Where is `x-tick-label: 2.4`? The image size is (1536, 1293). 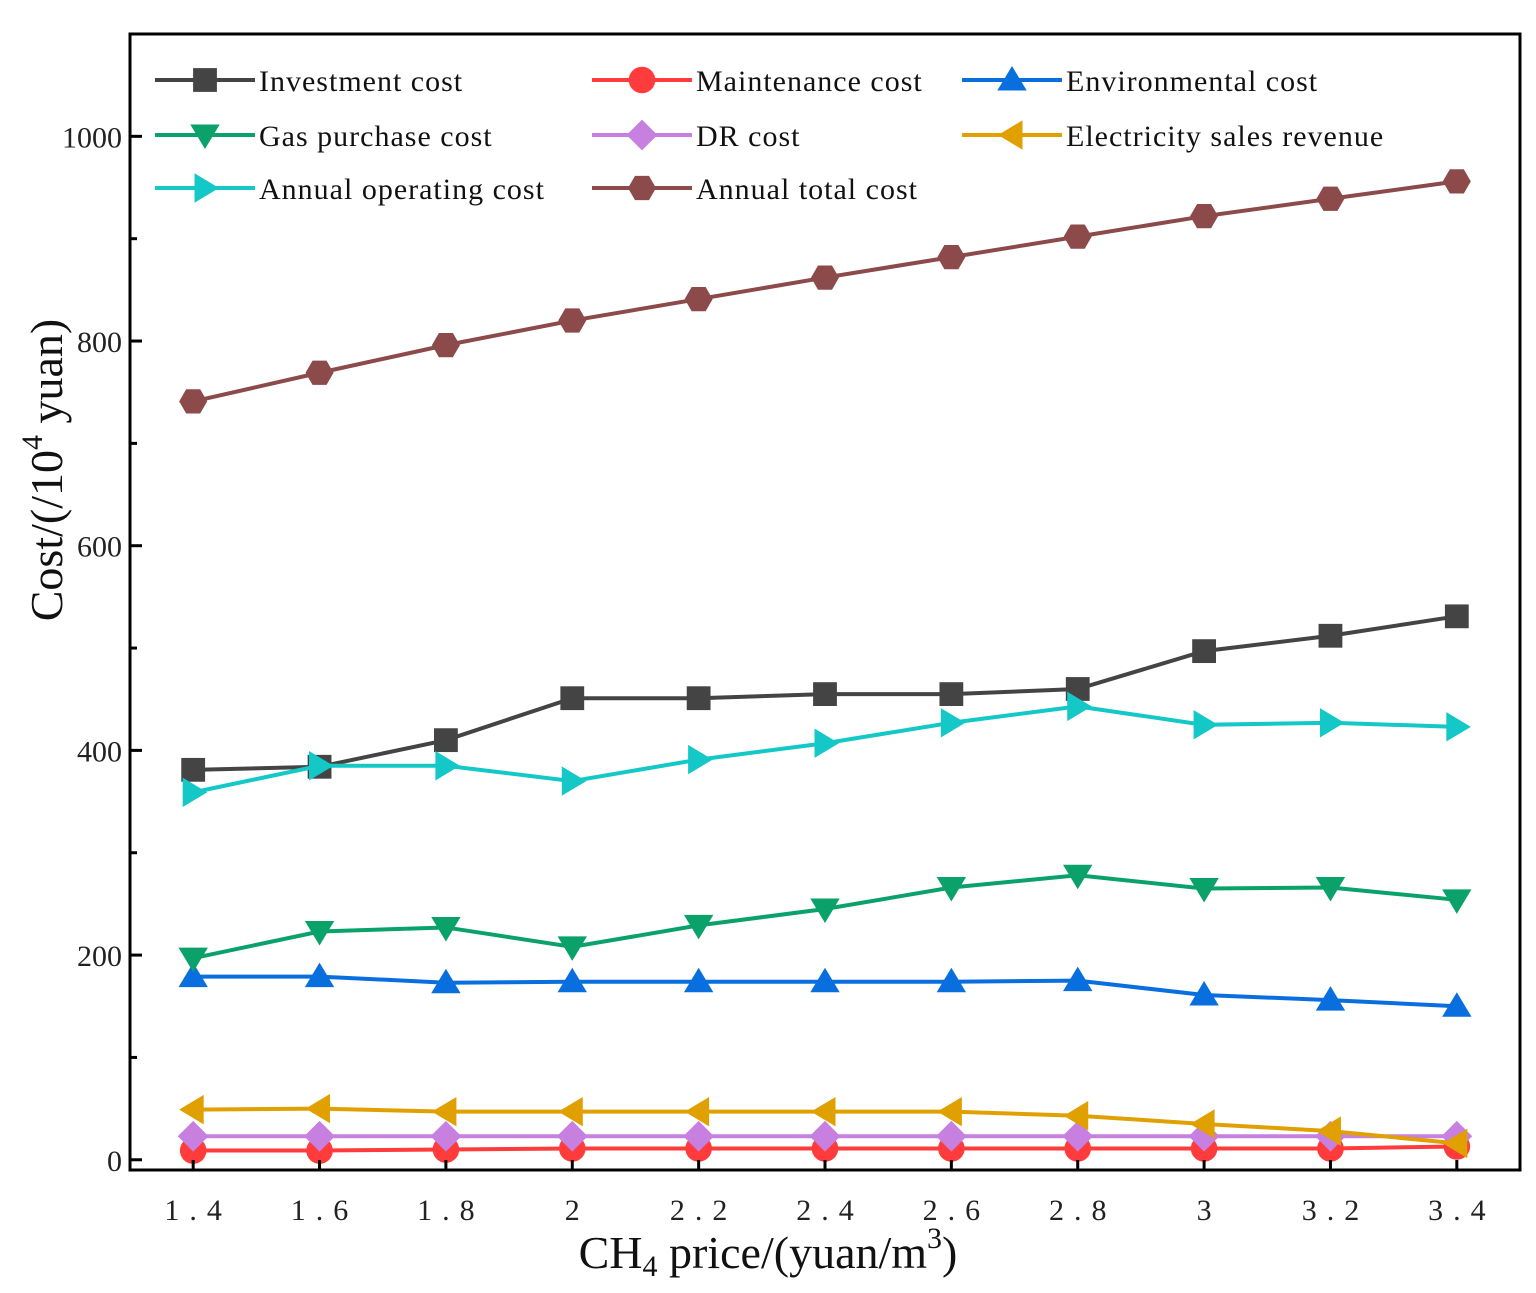 x-tick-label: 2.4 is located at coordinates (830, 1210).